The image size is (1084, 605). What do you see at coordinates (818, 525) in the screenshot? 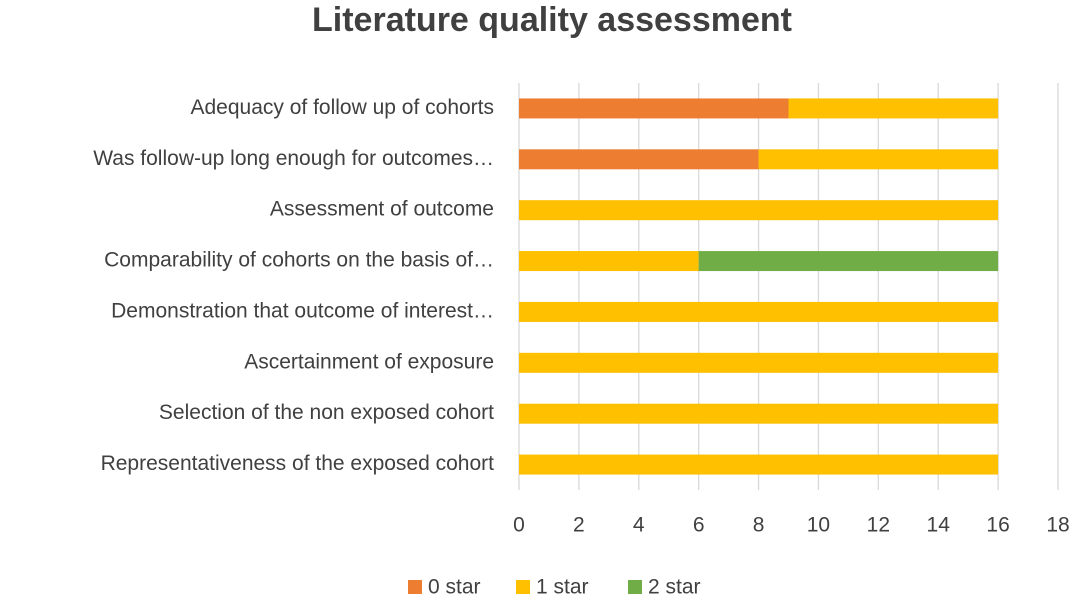
I see `x-tick-label: 10` at bounding box center [818, 525].